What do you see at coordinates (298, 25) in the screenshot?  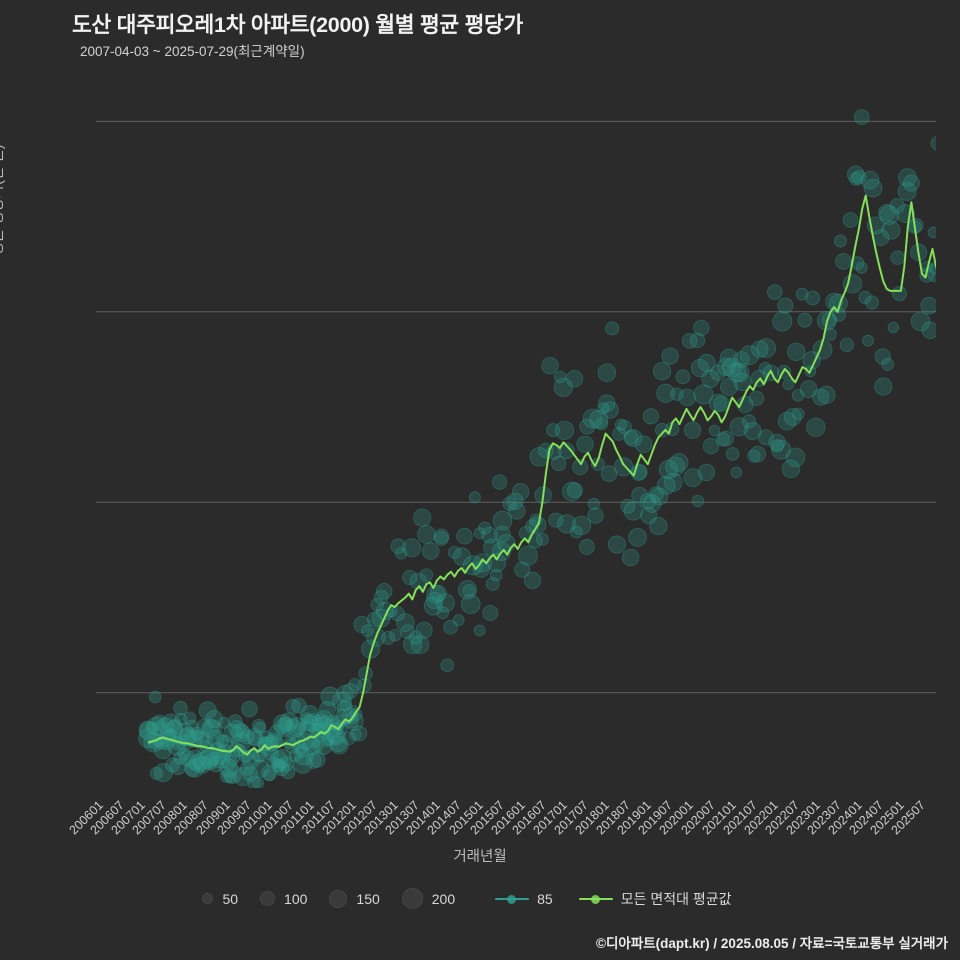 I see `page-title: 도산 대주피오레1차 아파트(2000) 월별 평균 평당가` at bounding box center [298, 25].